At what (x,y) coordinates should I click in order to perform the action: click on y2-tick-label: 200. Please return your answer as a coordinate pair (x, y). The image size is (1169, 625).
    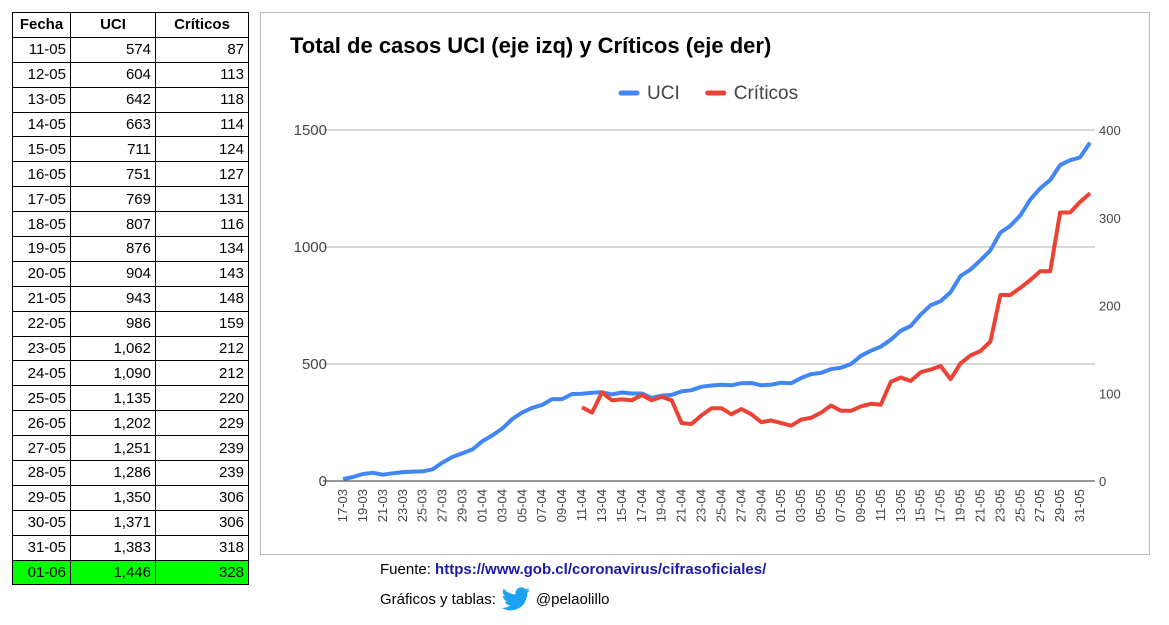
    Looking at the image, I should click on (1110, 306).